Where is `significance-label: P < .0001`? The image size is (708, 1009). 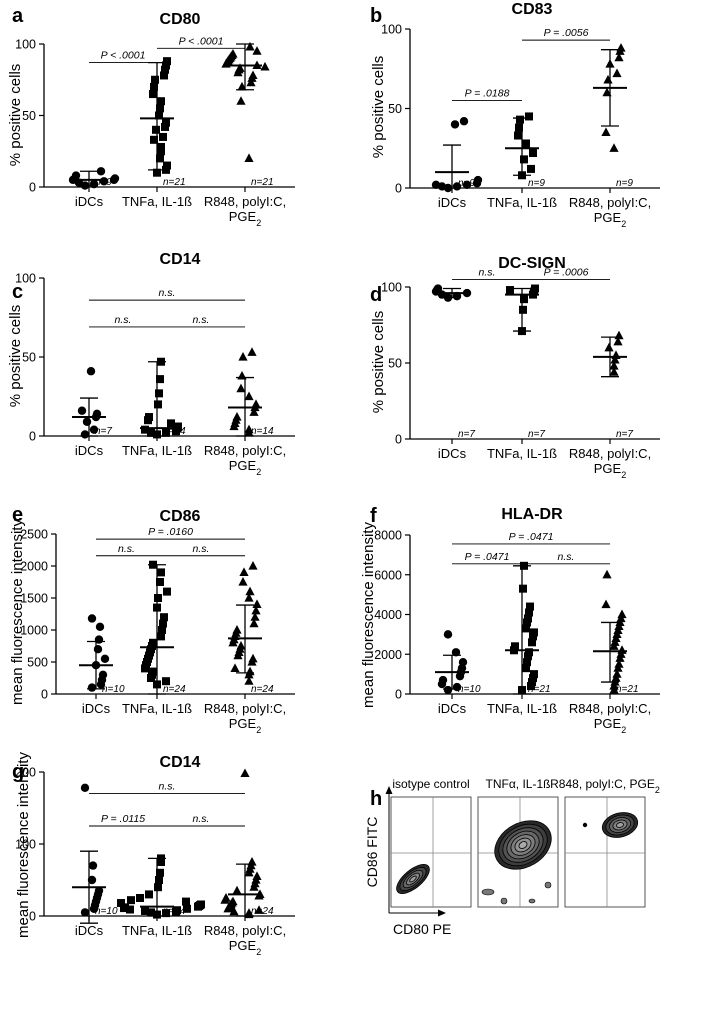
significance-label: P < .0001 is located at coordinates (123, 56).